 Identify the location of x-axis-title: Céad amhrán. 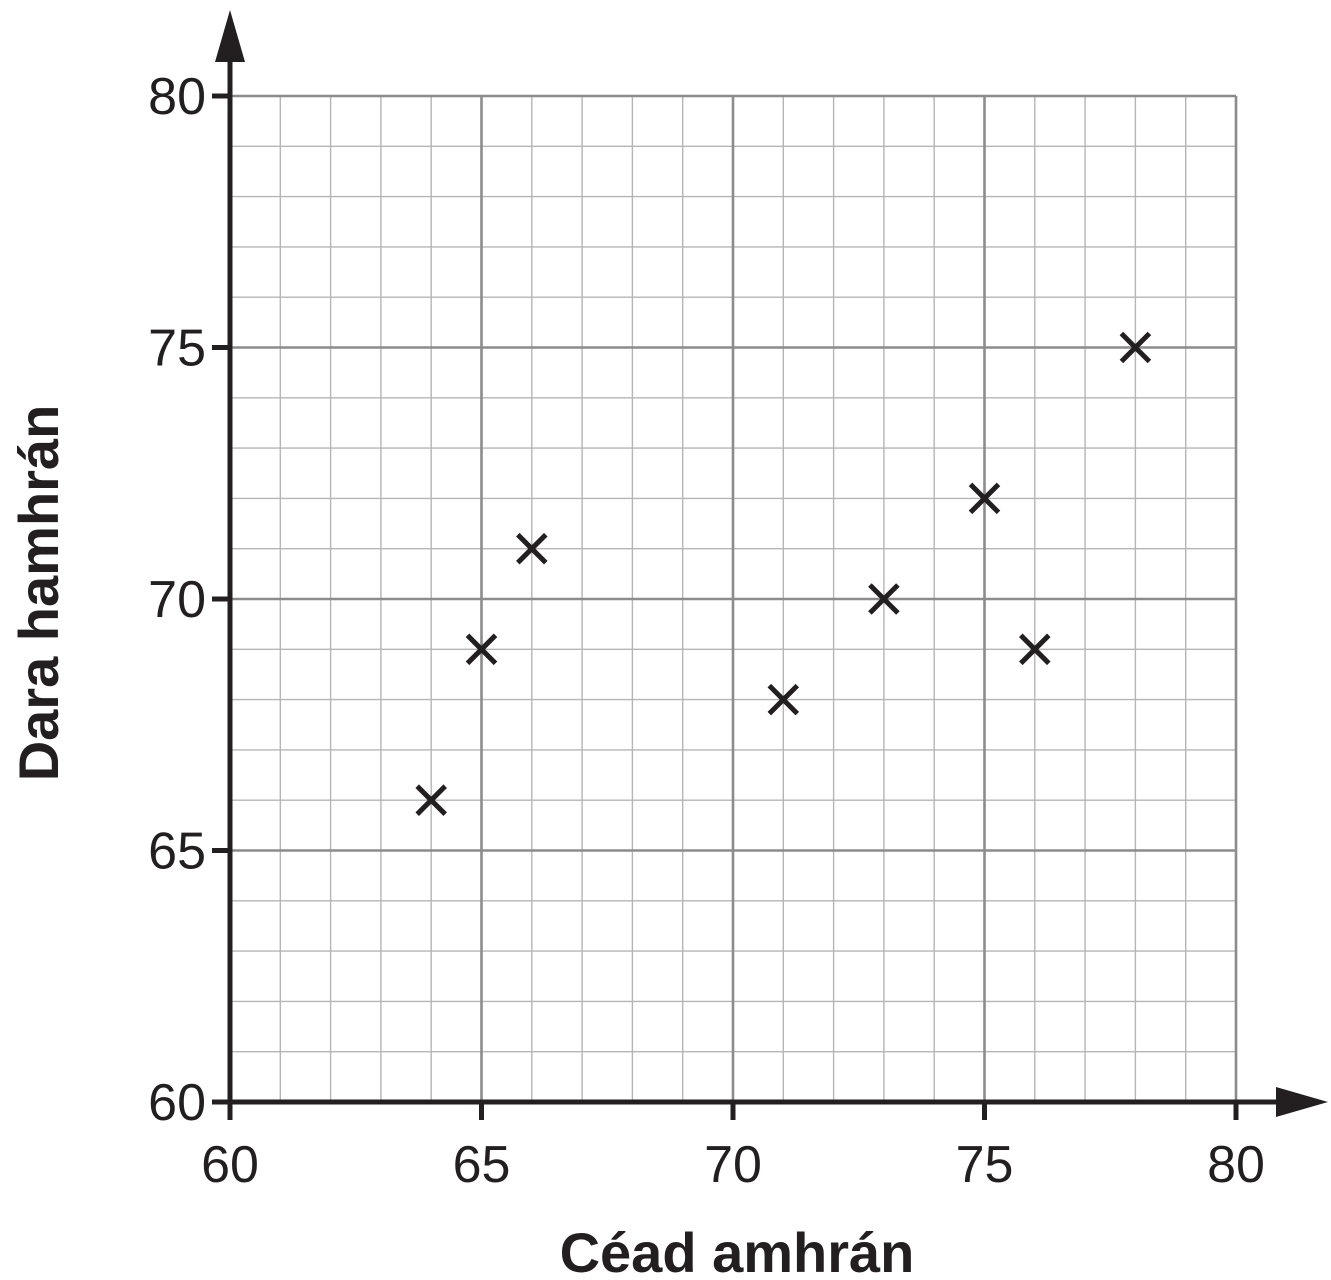
(737, 1250).